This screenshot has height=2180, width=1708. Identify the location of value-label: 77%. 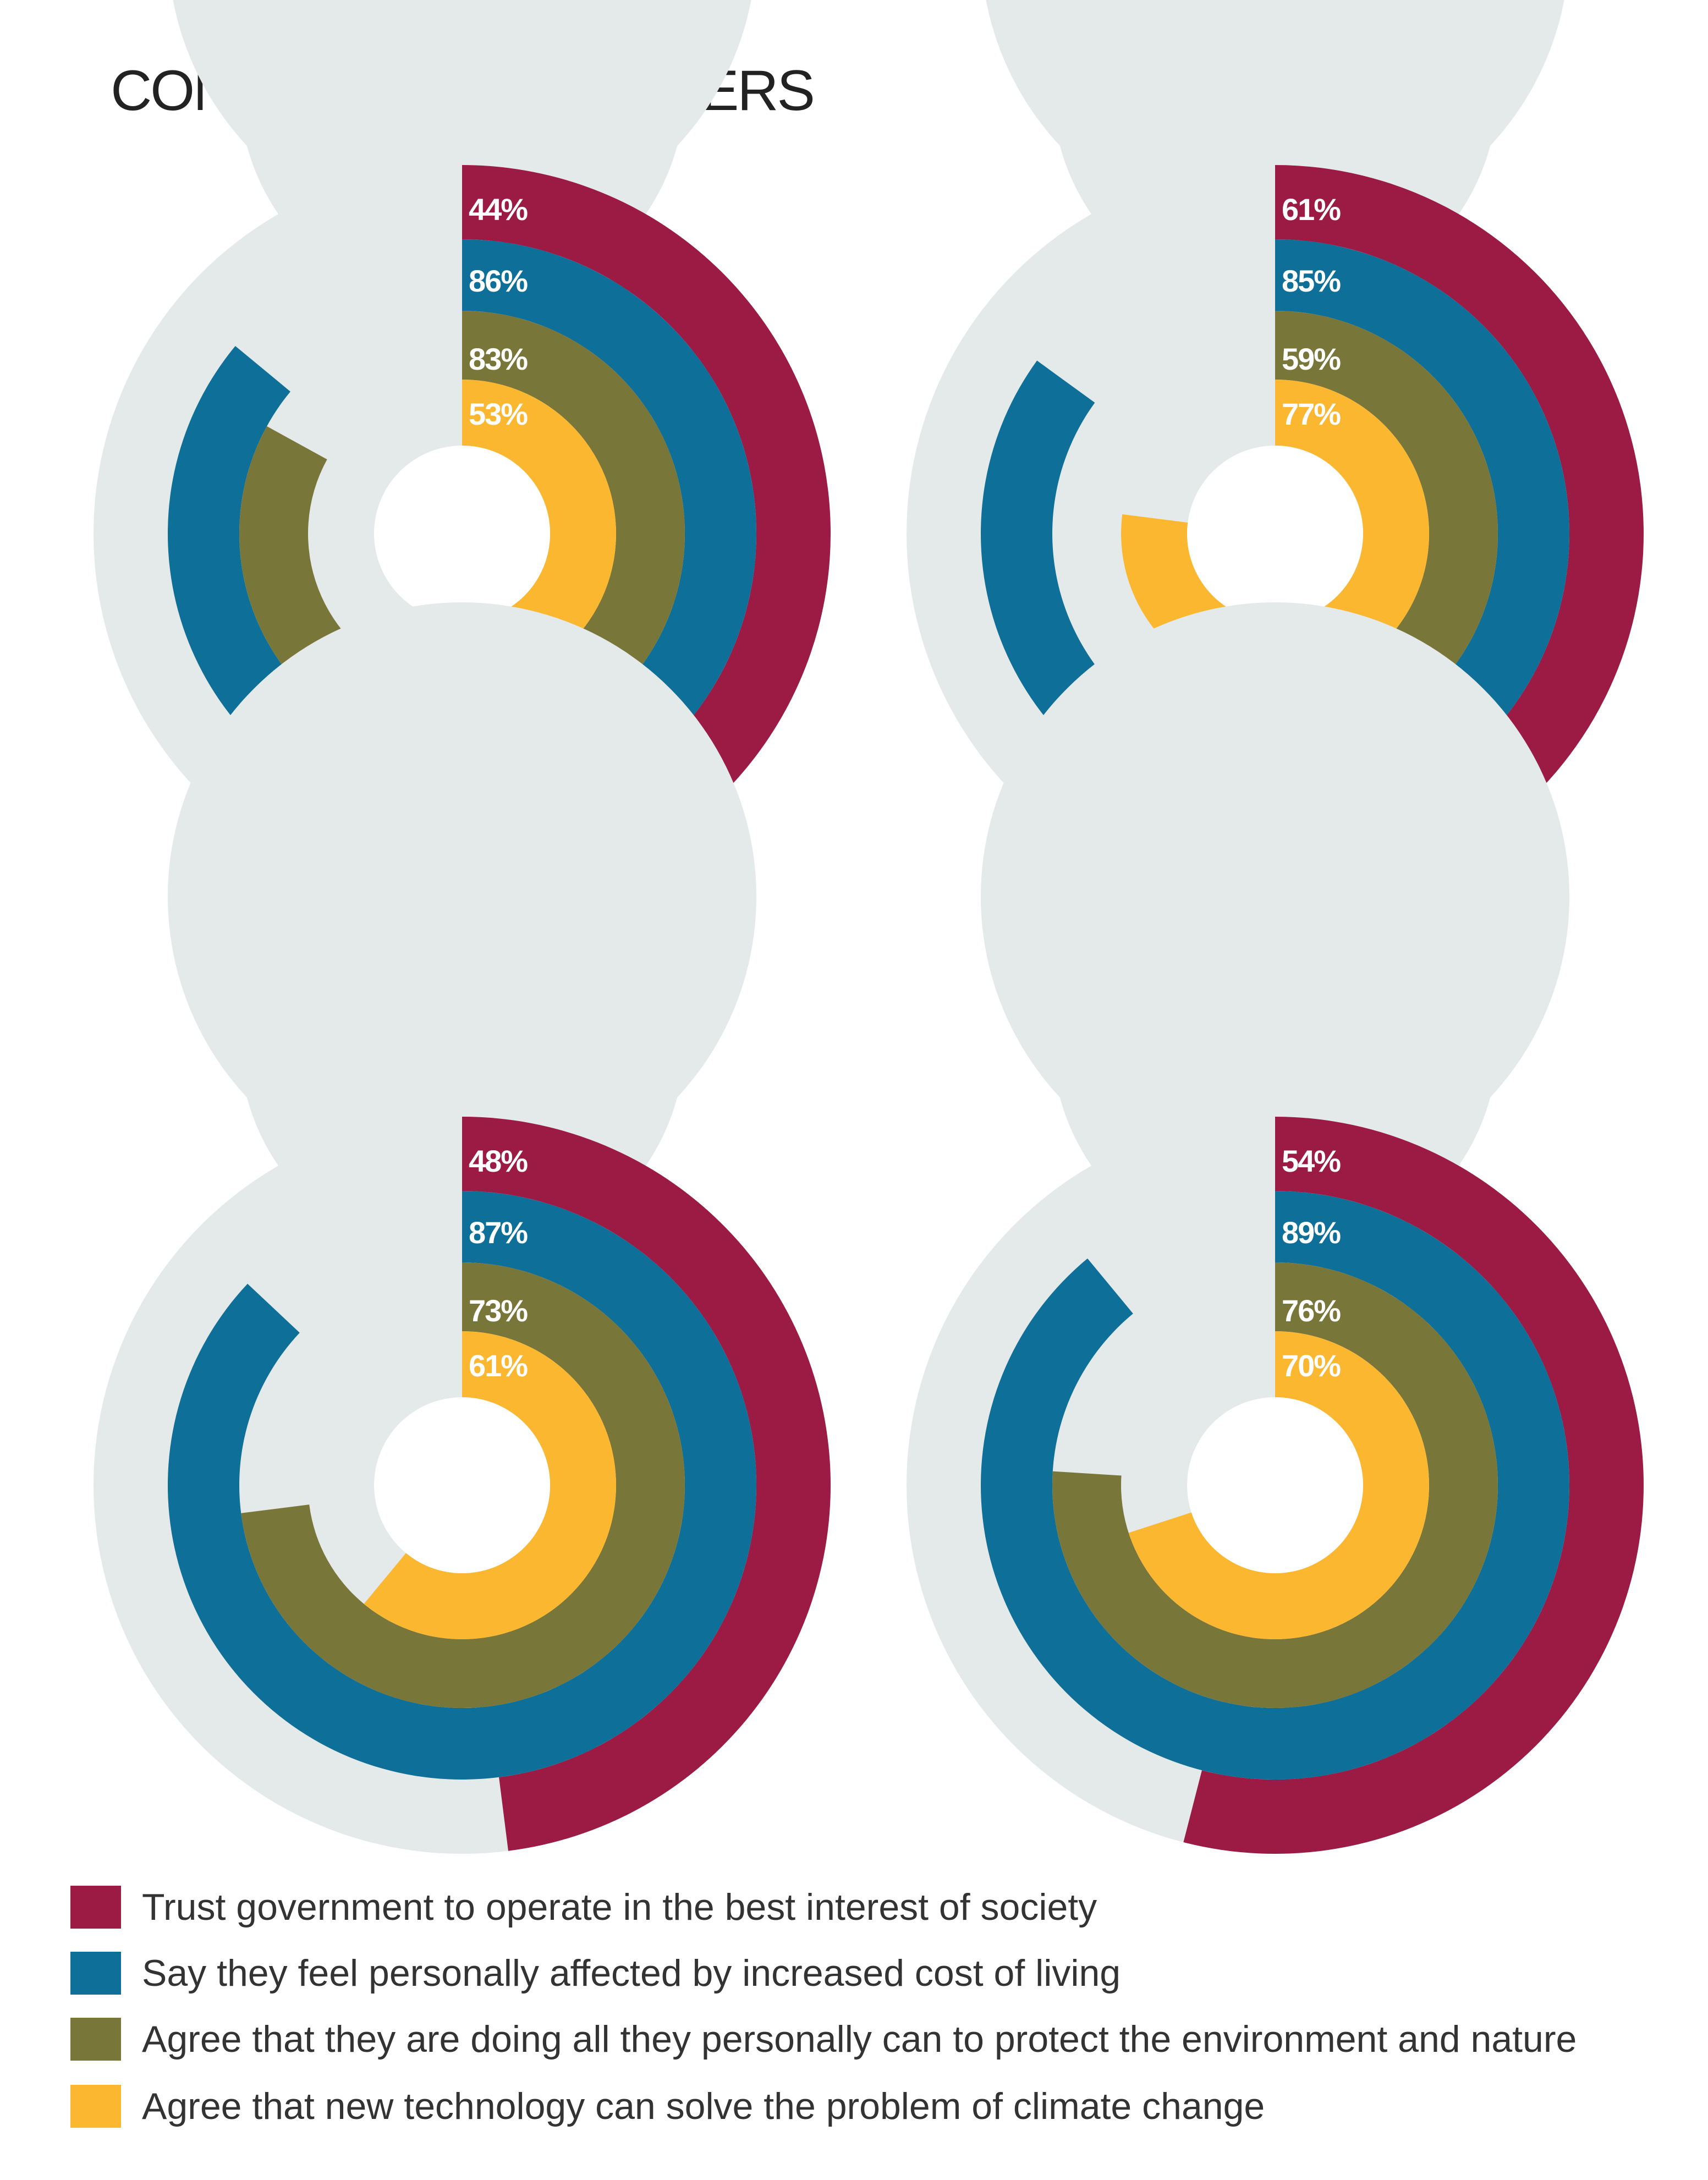
(1312, 414).